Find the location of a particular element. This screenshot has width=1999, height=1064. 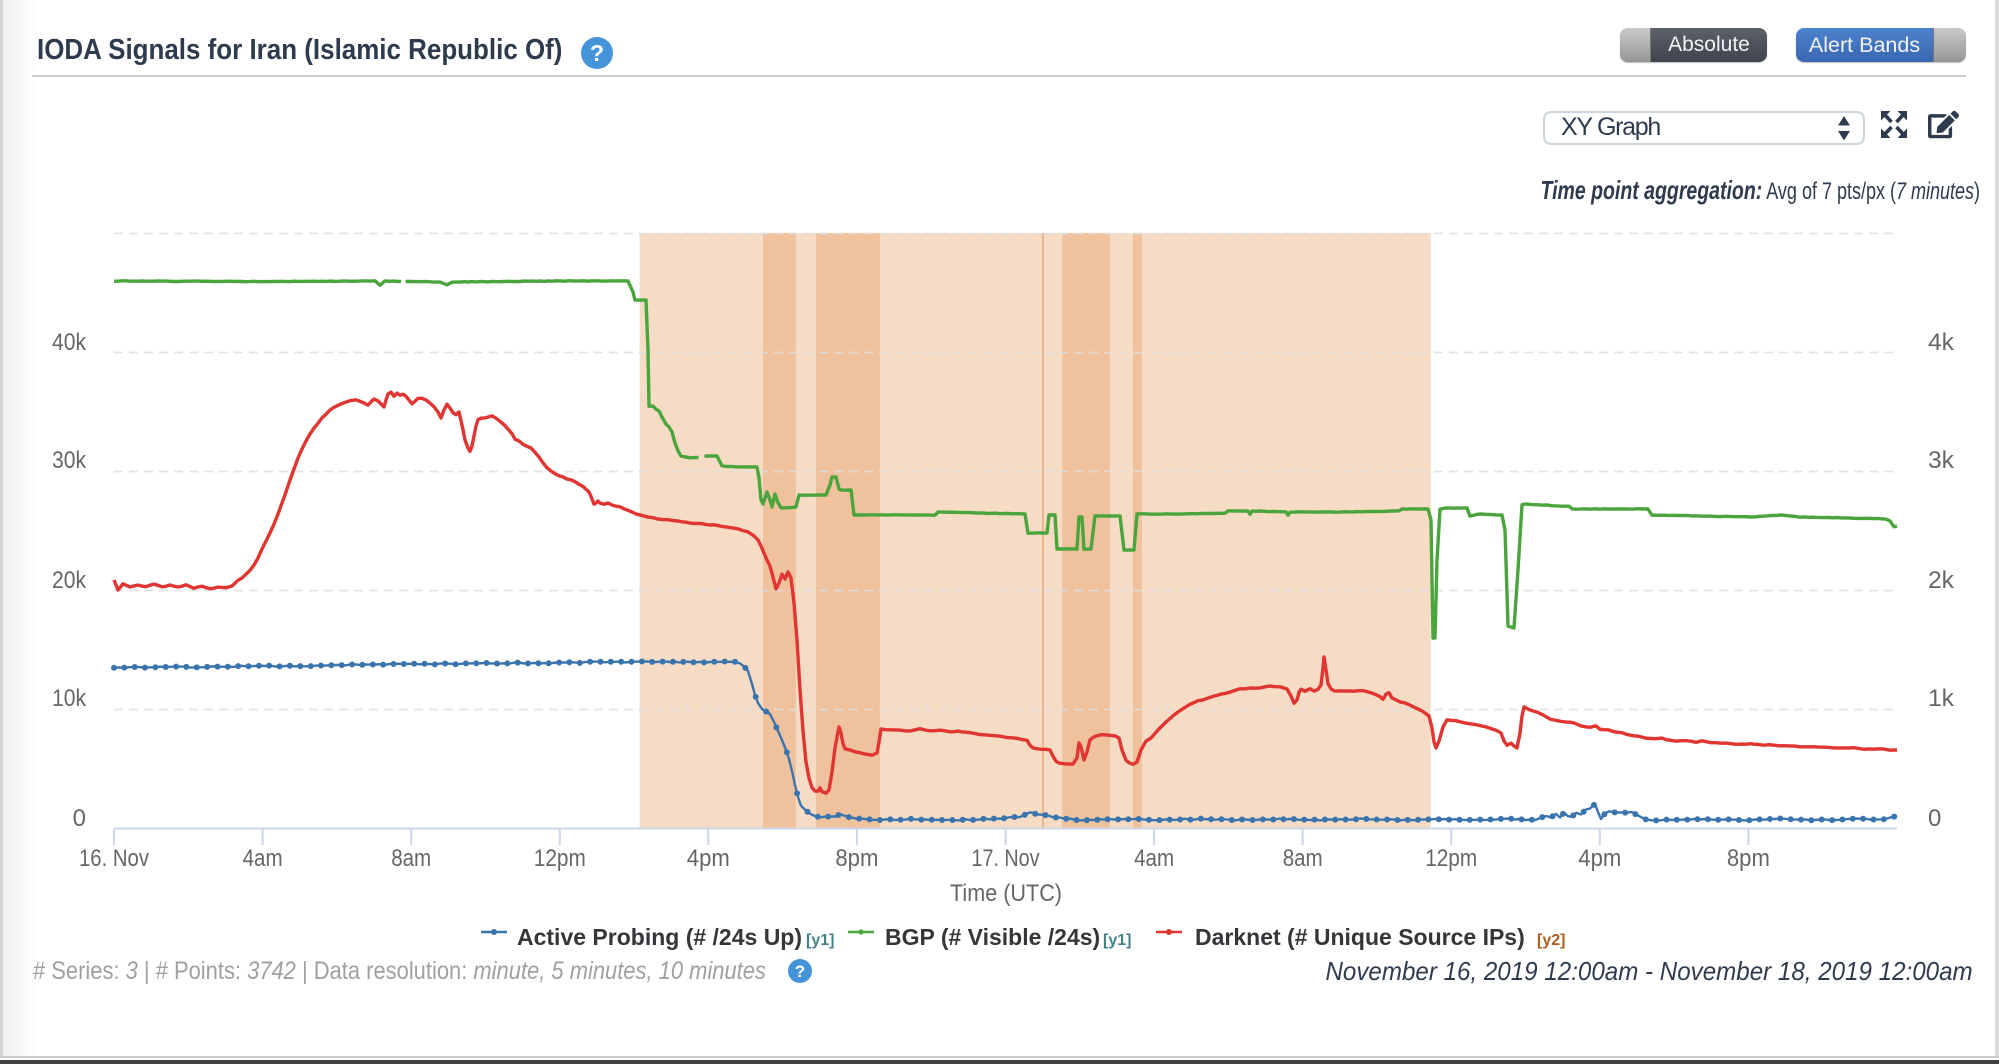

svg-text: 1k is located at coordinates (1941, 698).